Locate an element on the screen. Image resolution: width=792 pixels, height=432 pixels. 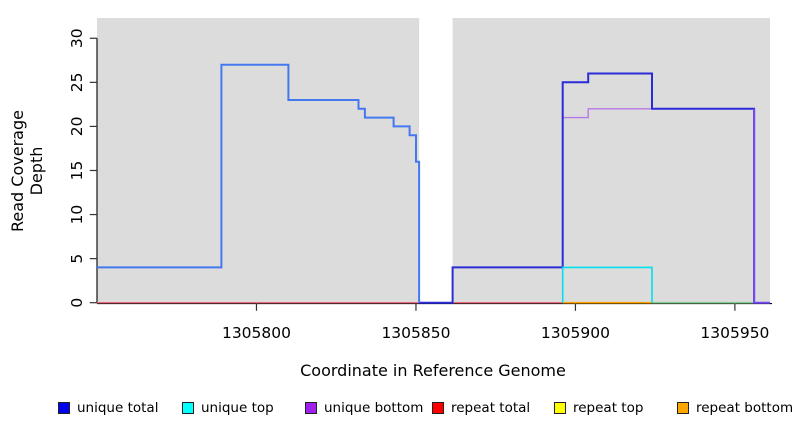
legend-item-unique-top: unique top is located at coordinates (228, 408).